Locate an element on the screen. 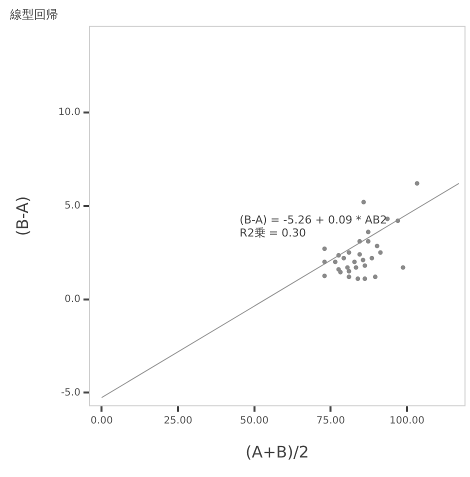  y-tick-label: 10.0 is located at coordinates (69, 112).